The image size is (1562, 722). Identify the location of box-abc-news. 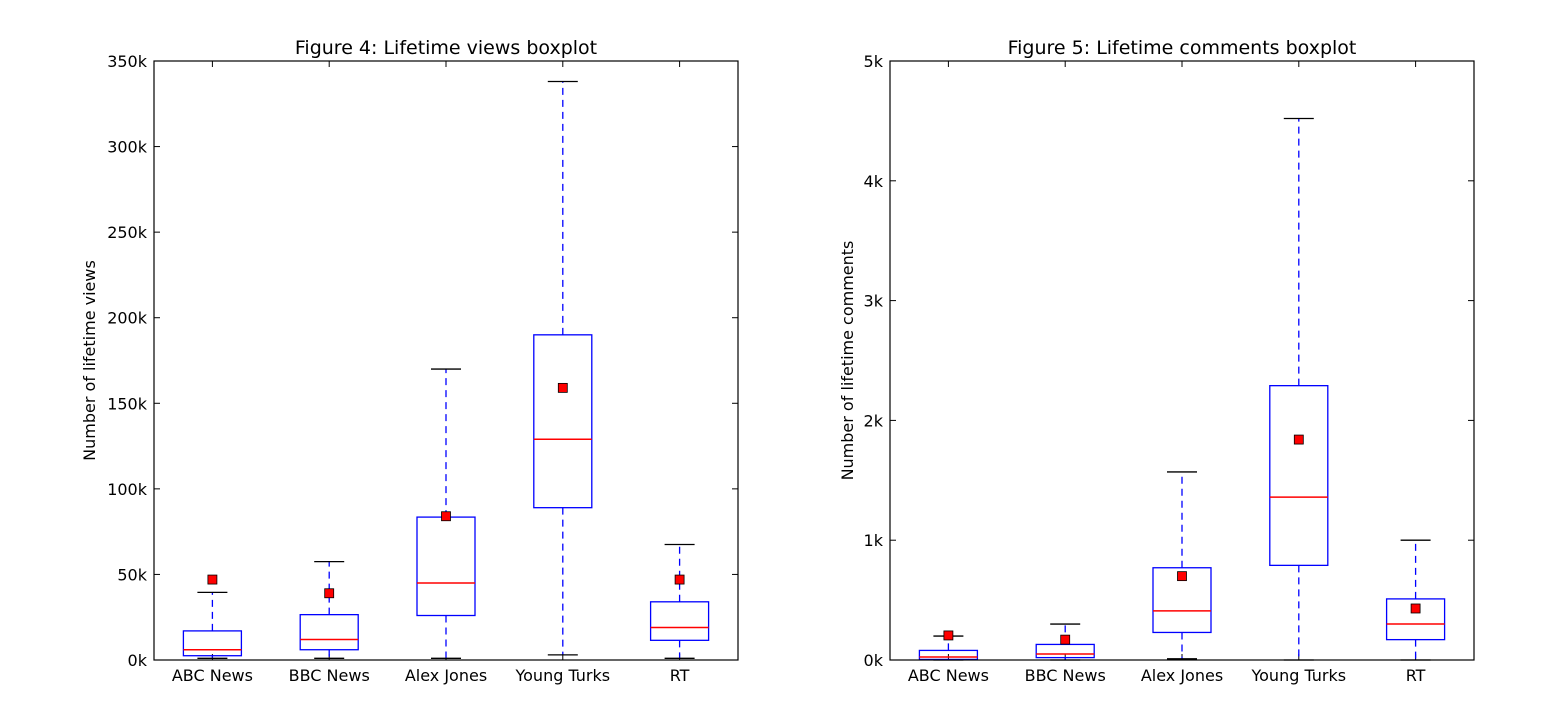
(212, 616).